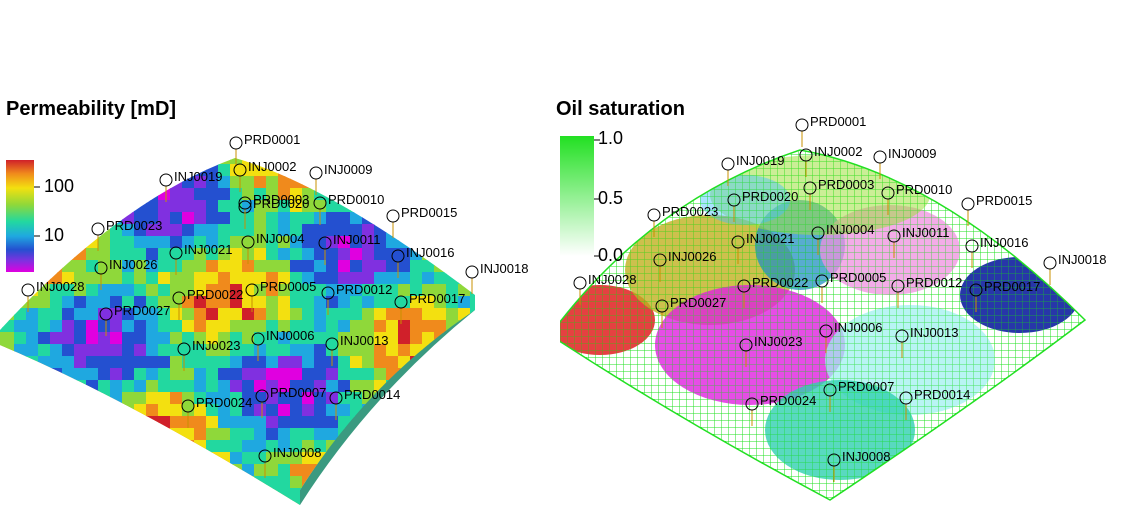 This screenshot has width=1130, height=526. I want to click on well-label: INJ0028, so click(60, 286).